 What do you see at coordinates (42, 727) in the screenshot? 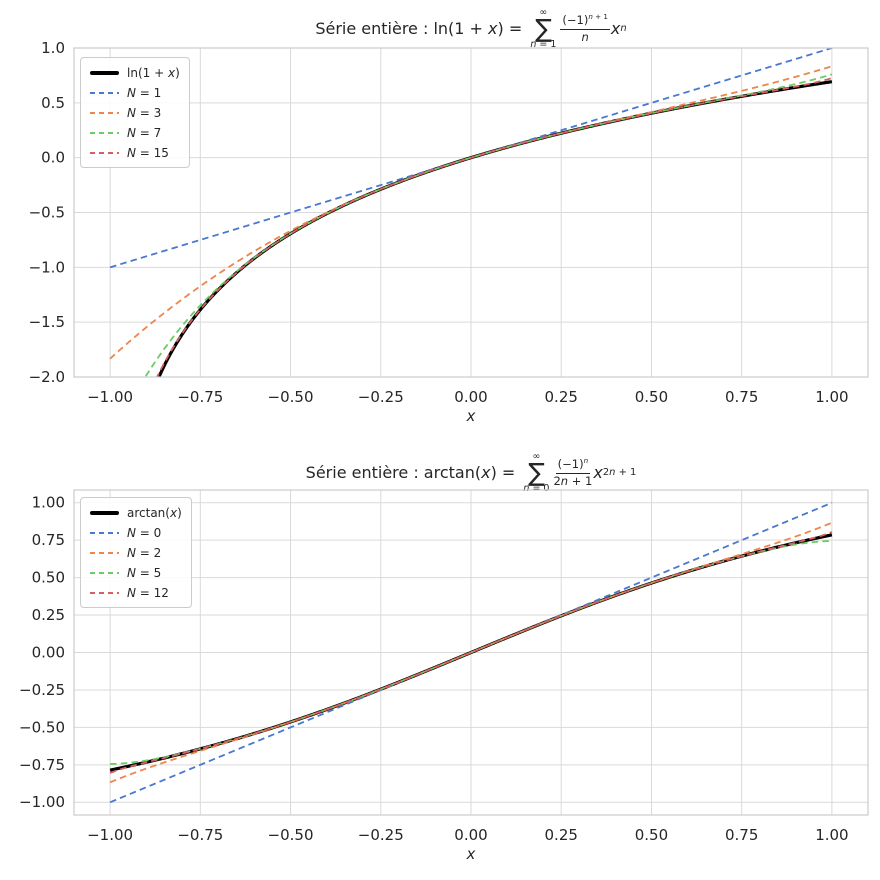
I see `y-tick-label: −0.50` at bounding box center [42, 727].